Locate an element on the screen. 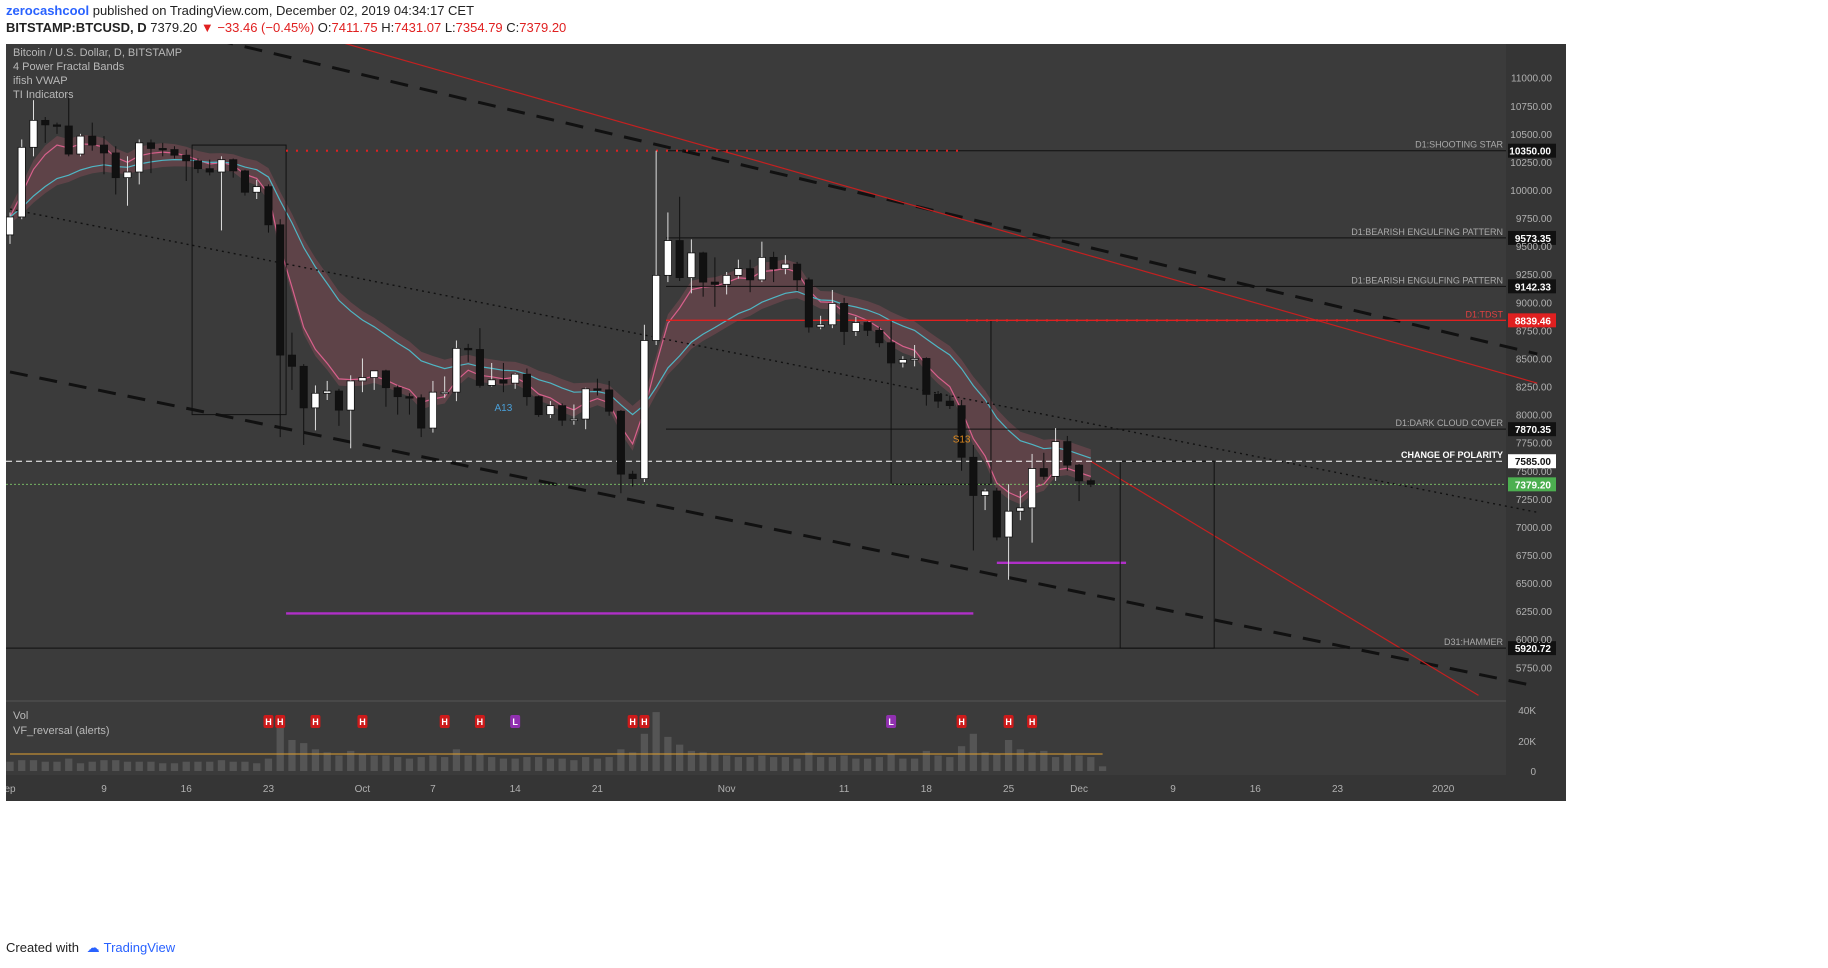 The width and height of the screenshot is (1828, 968). annotation-s13: S13 is located at coordinates (962, 440).